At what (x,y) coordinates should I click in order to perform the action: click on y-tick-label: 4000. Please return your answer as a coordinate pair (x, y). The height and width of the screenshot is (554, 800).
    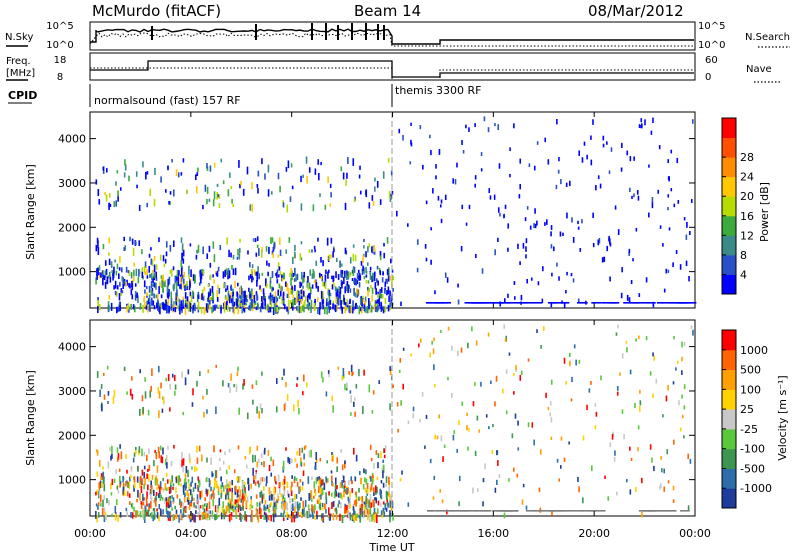
    Looking at the image, I should click on (72, 139).